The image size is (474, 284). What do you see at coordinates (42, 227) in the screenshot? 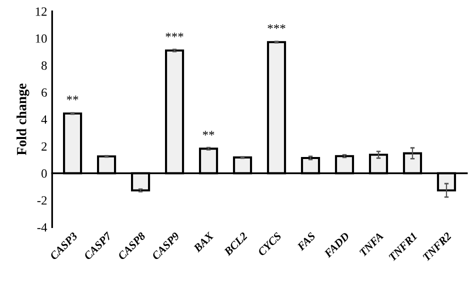
I see `y-tick-label: -4` at bounding box center [42, 227].